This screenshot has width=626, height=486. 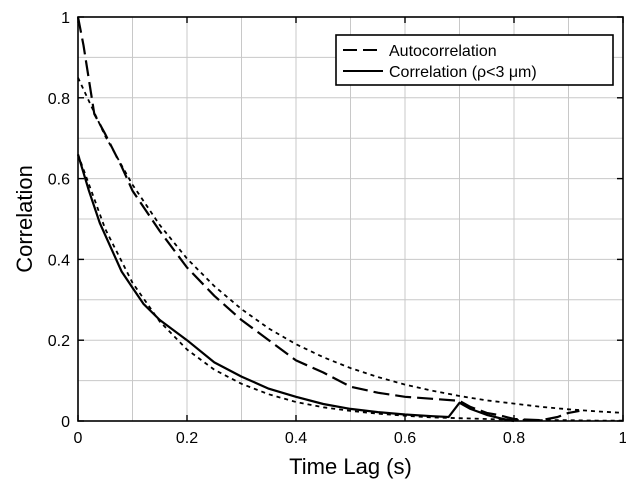 What do you see at coordinates (622, 438) in the screenshot?
I see `x-tick-label: 1` at bounding box center [622, 438].